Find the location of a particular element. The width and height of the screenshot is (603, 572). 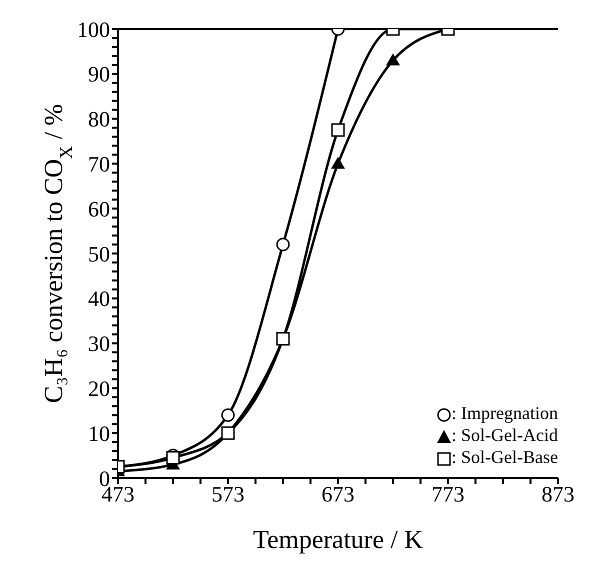

x-axis-title: Temperature / K is located at coordinates (338, 539).